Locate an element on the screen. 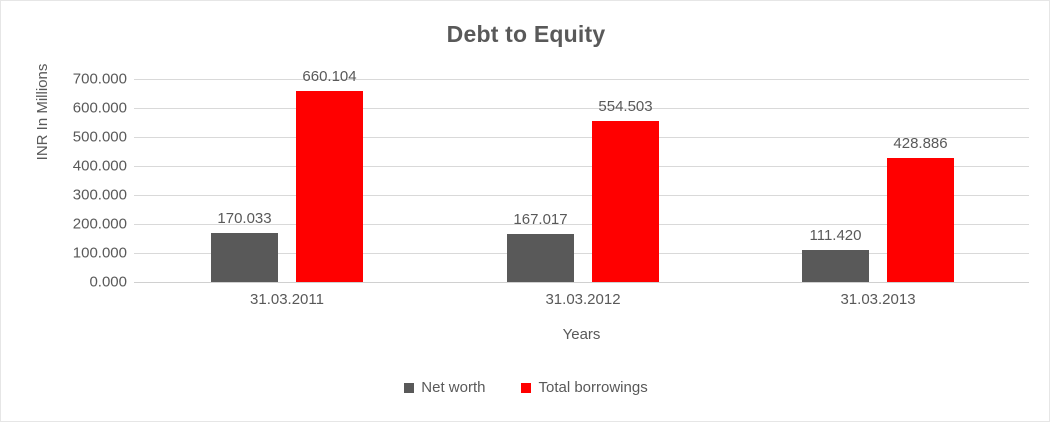 This screenshot has height=422, width=1050. chart-title: Debt to Equity is located at coordinates (526, 34).